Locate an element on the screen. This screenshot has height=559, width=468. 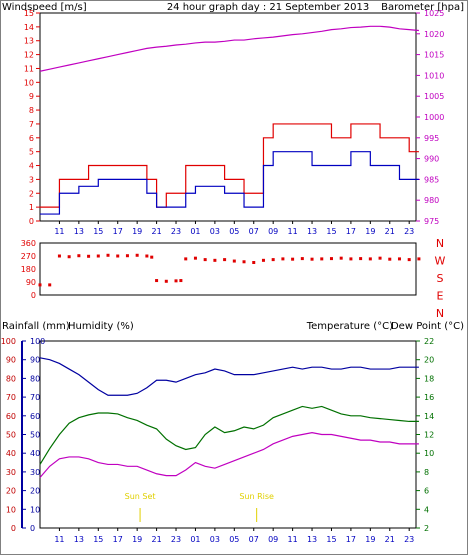
windspeed-axis-label: Windspeed [m/s] is located at coordinates (44, 7).